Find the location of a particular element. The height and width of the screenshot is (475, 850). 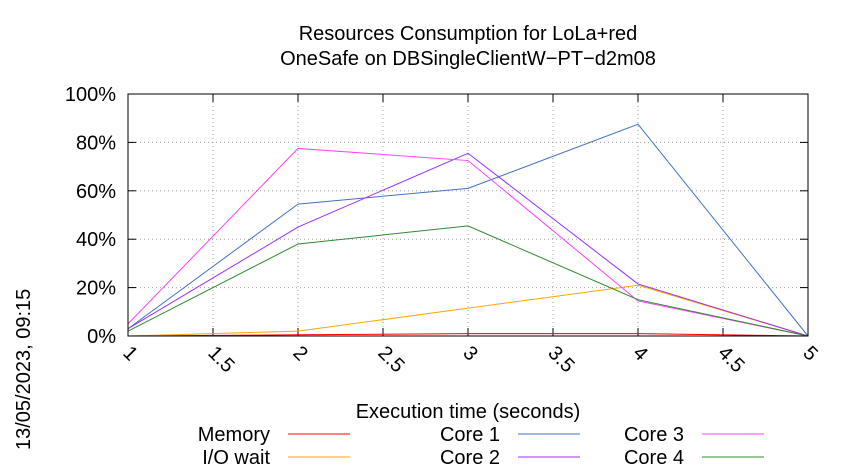

x-tick-label: 2.5 is located at coordinates (390, 359).